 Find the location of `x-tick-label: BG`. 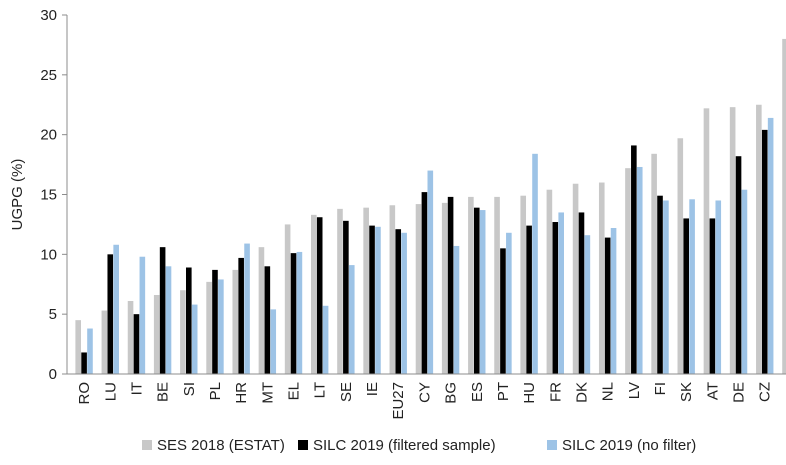

x-tick-label: BG is located at coordinates (451, 393).